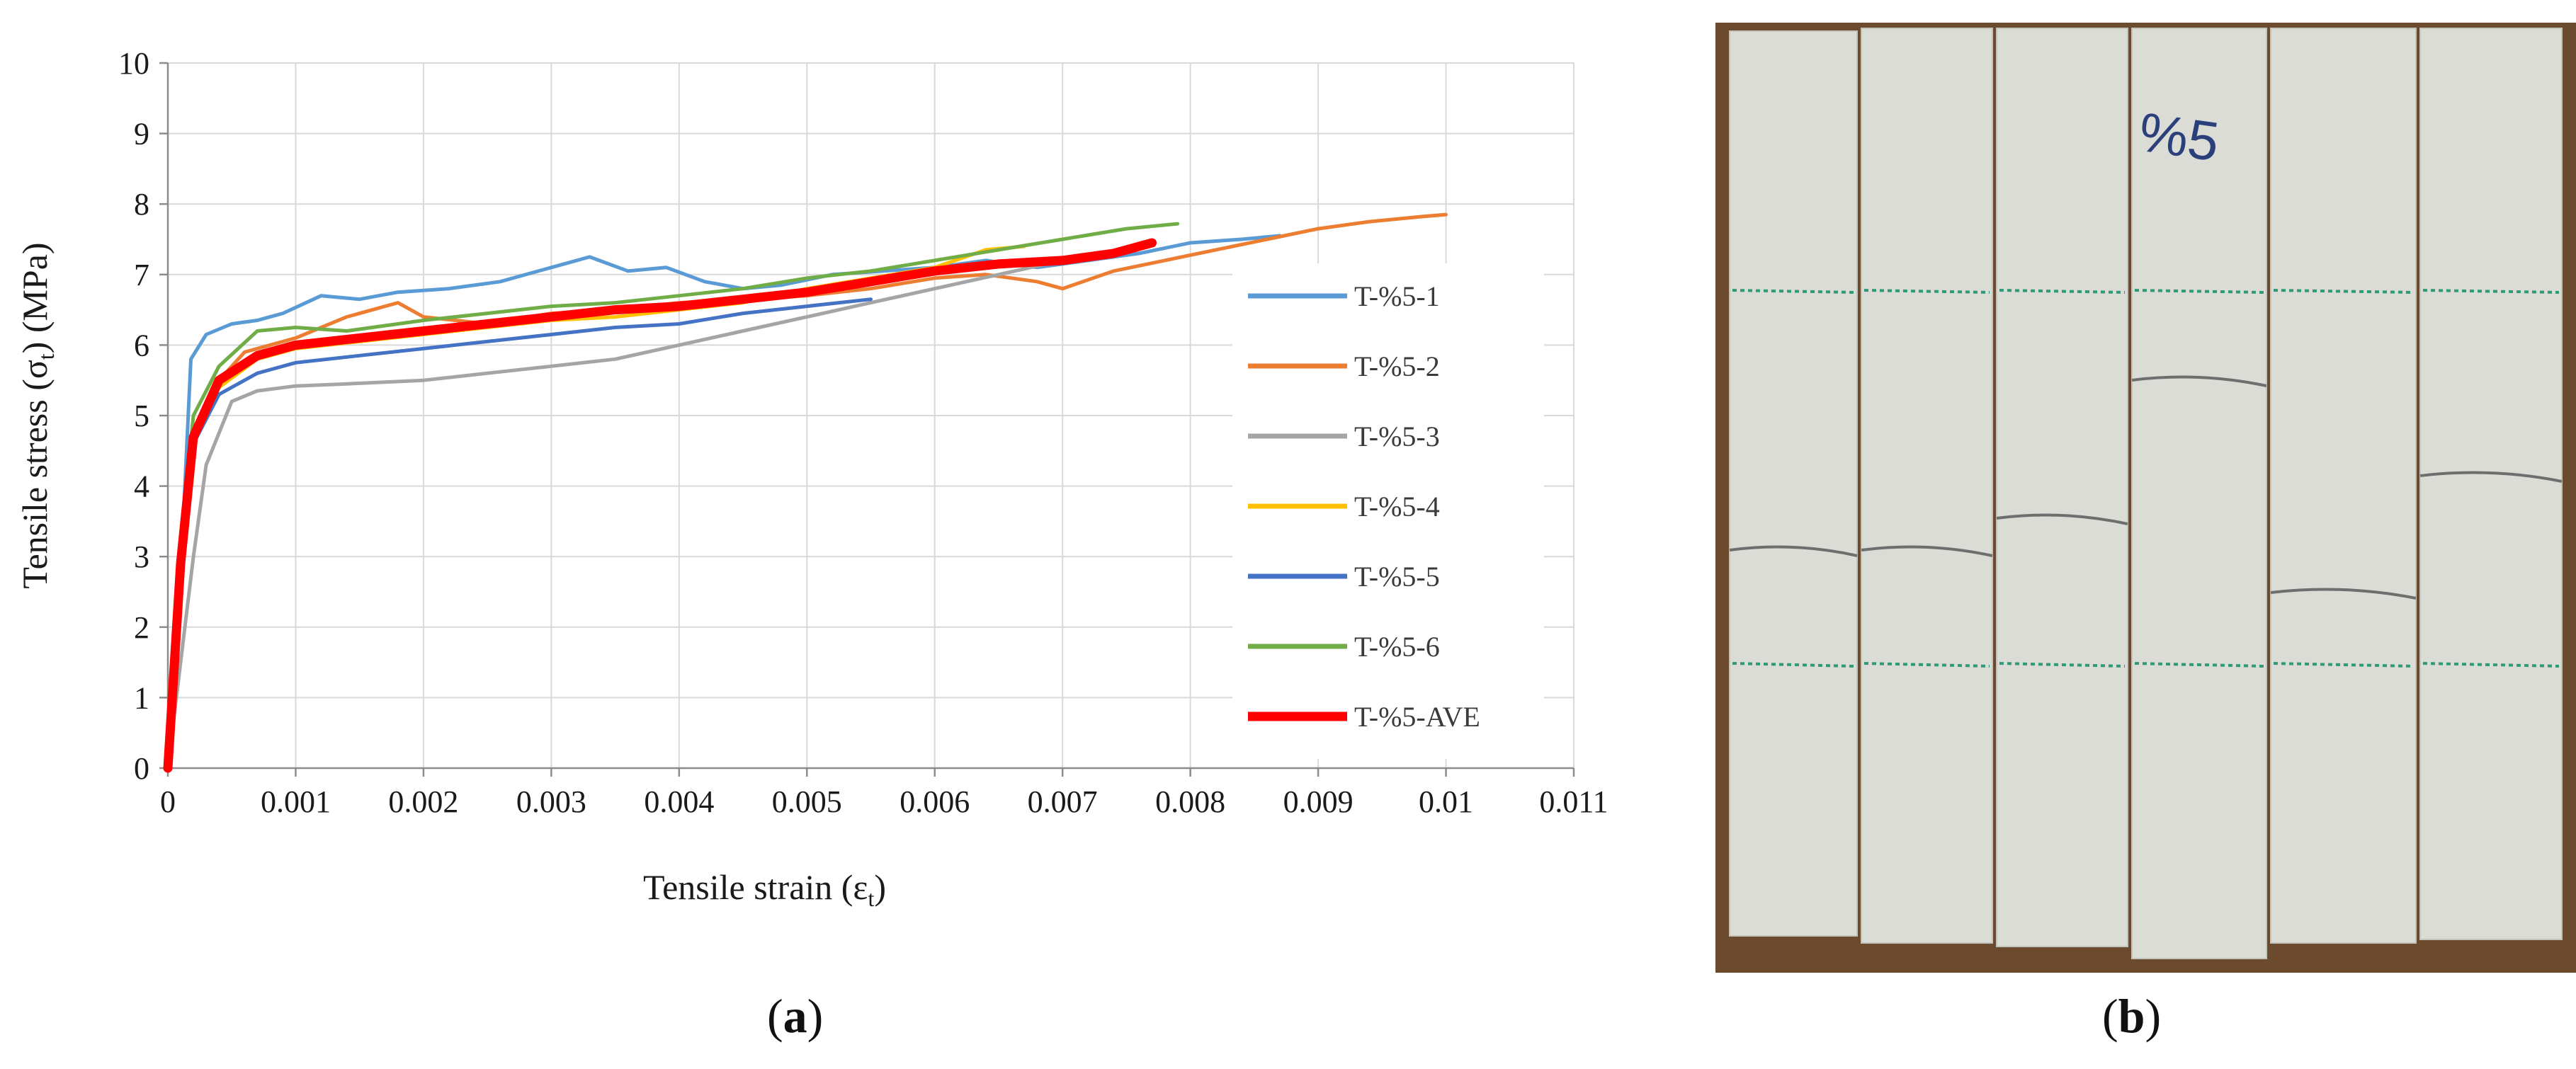 The image size is (2576, 1069). Describe the element at coordinates (1397, 436) in the screenshot. I see `legend-entry-label: T-%5-3` at that location.